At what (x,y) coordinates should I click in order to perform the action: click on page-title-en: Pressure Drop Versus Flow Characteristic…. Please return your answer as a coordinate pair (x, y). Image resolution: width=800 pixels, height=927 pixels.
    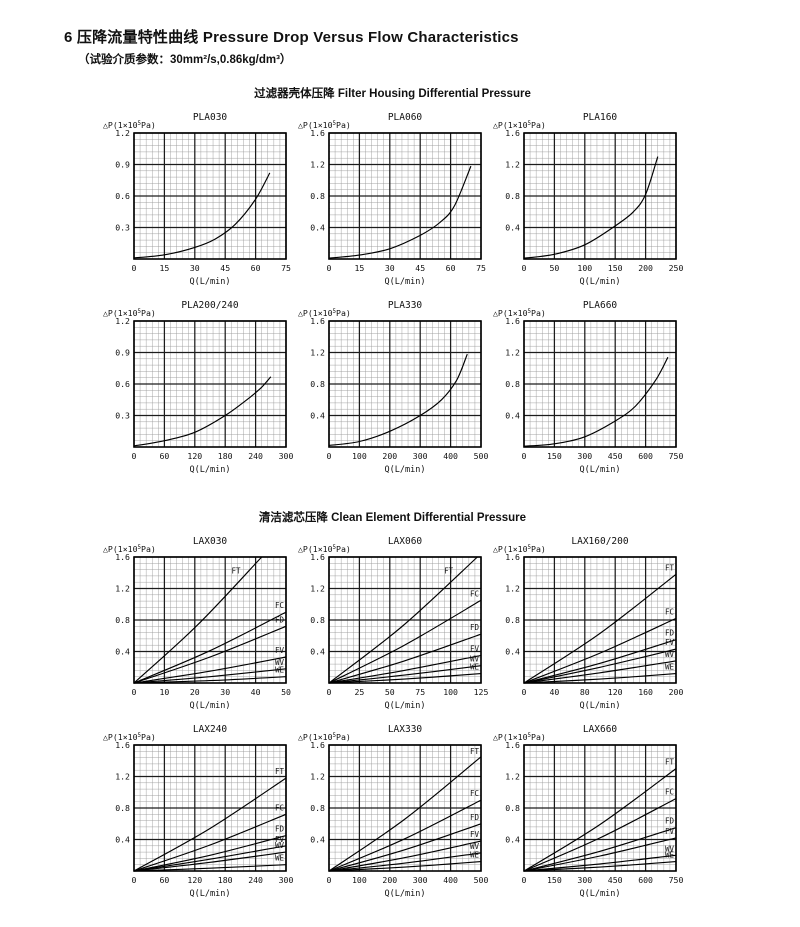
    Looking at the image, I should click on (360, 37).